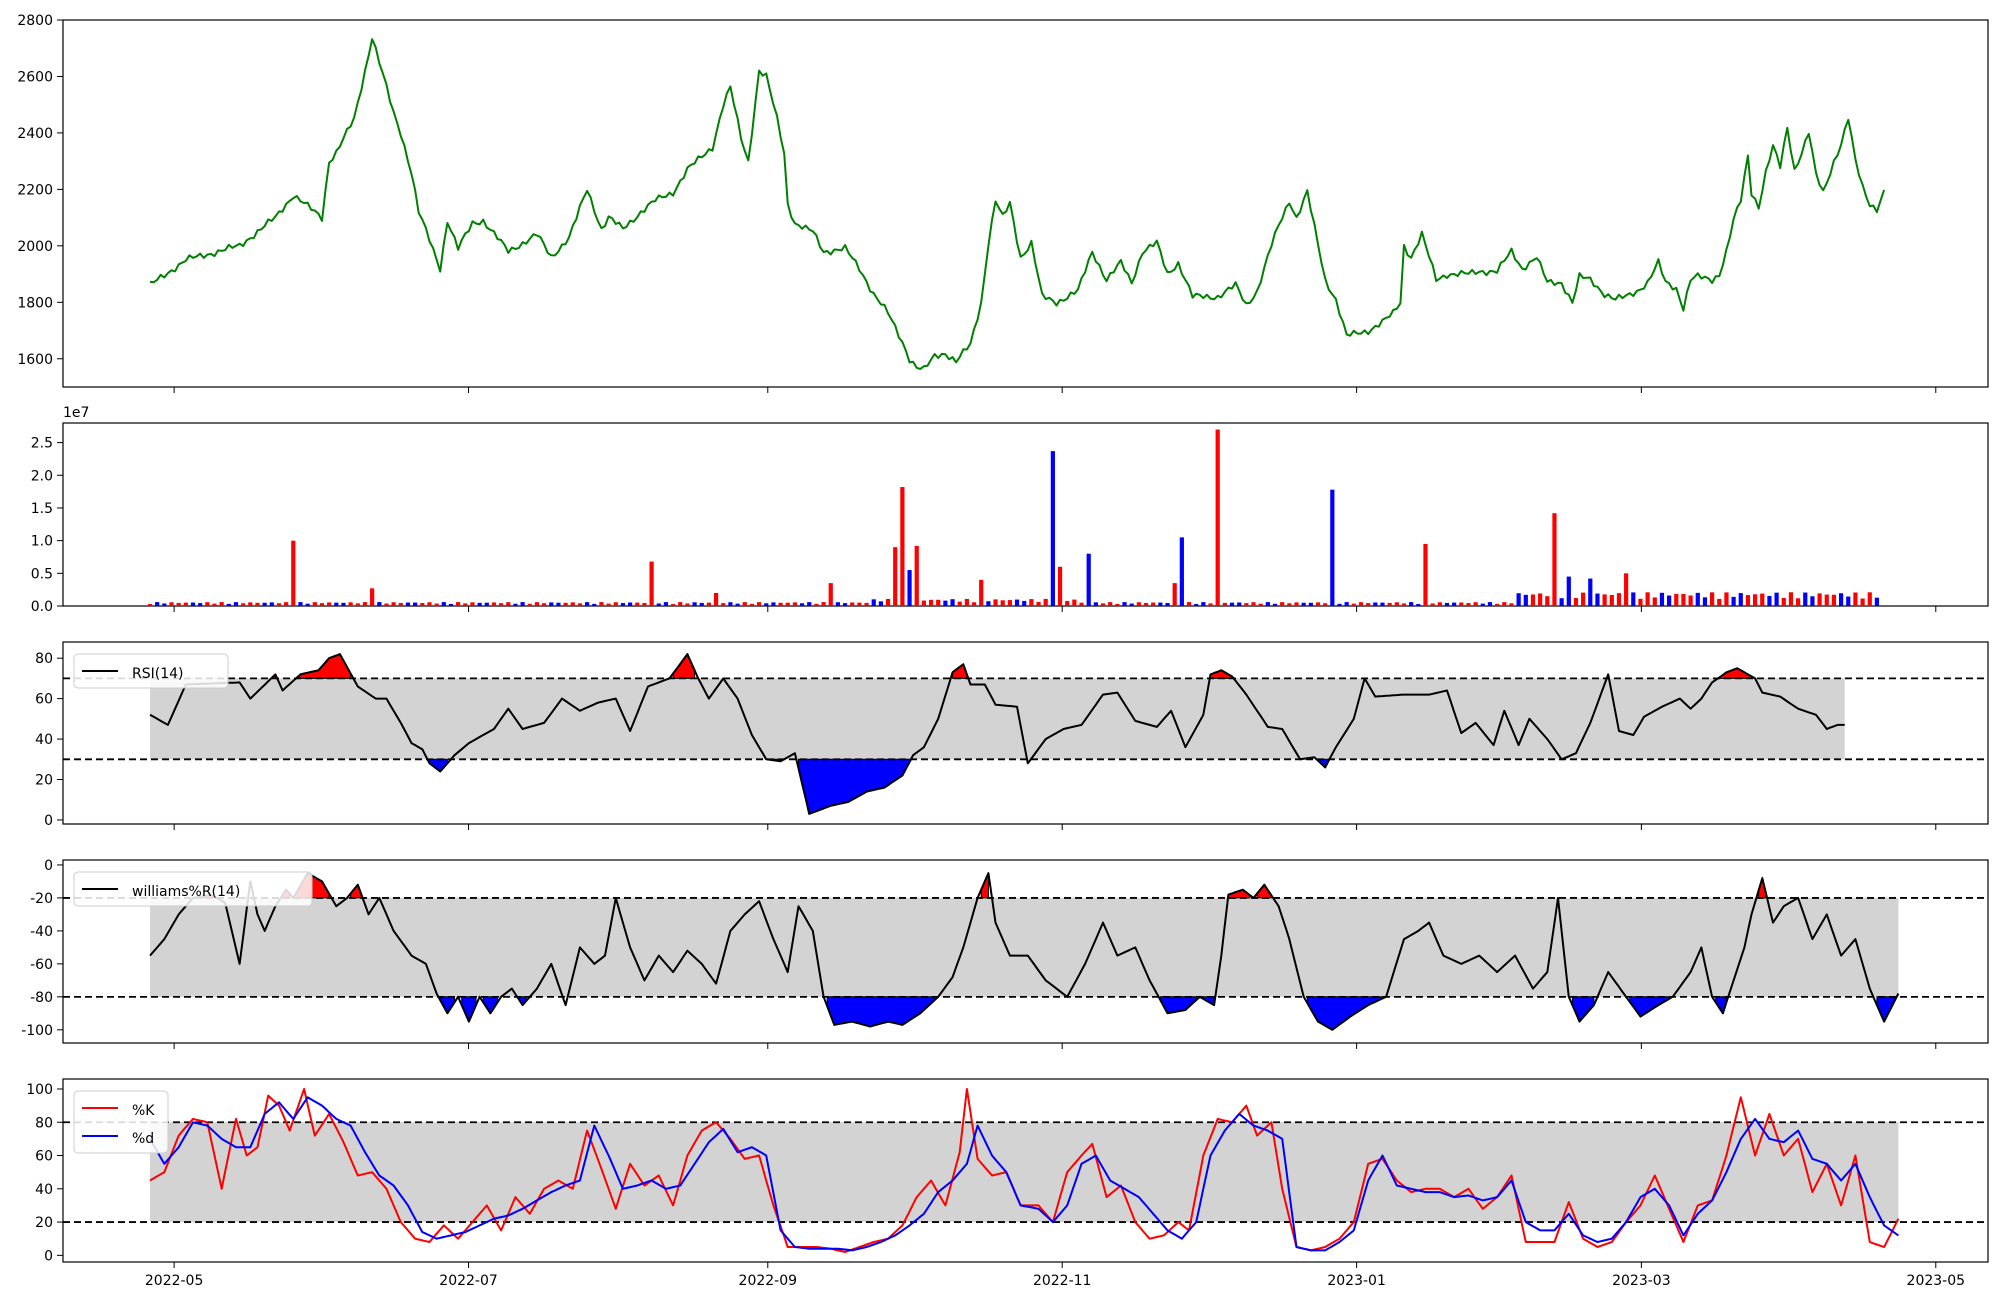  I want to click on williams-ytick-label: 0, so click(48, 866).